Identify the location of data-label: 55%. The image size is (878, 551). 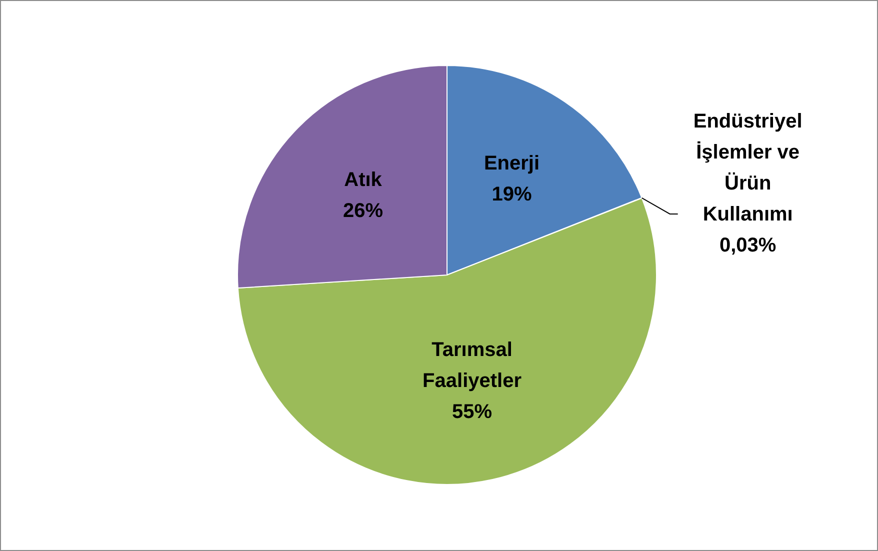
(472, 411).